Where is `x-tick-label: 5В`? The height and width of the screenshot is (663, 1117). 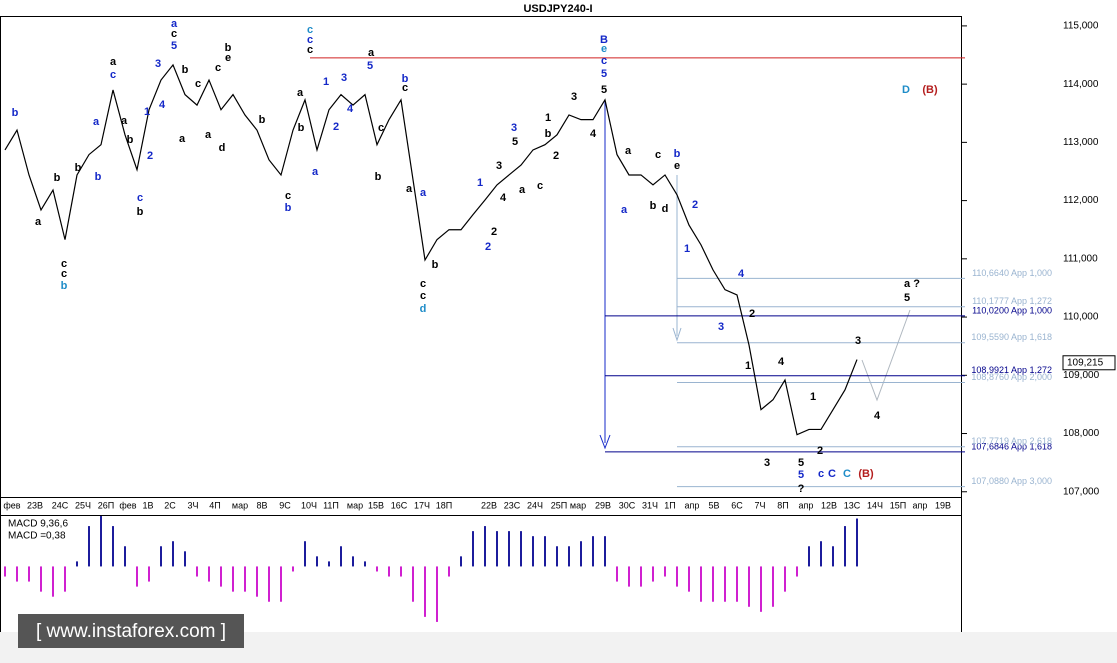 x-tick-label: 5В is located at coordinates (713, 505).